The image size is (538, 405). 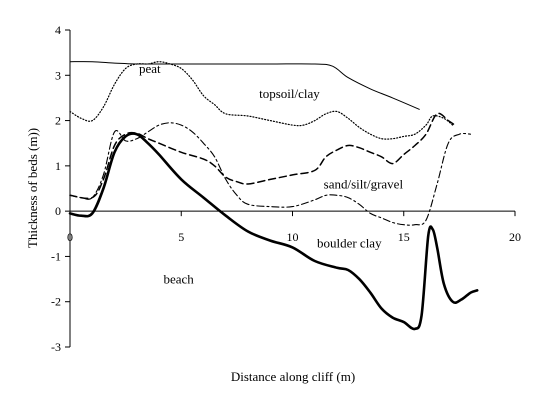 I want to click on x-tick-label: 5, so click(x=181, y=237).